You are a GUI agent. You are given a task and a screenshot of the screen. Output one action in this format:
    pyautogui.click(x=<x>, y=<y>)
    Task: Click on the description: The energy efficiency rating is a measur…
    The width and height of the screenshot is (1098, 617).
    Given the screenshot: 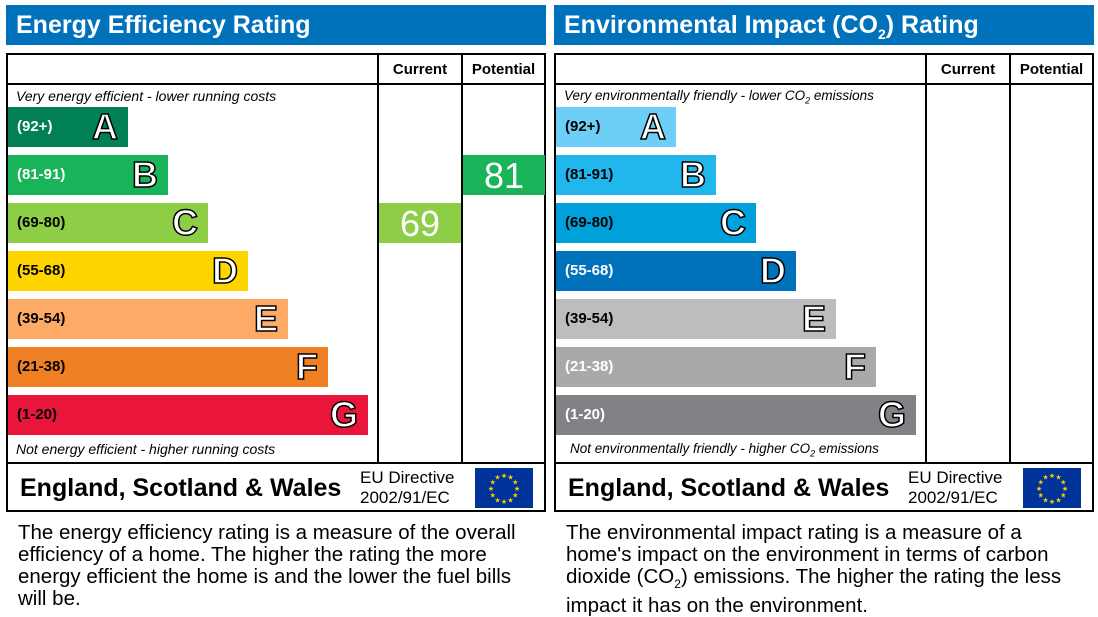 What is the action you would take?
    pyautogui.click(x=267, y=565)
    